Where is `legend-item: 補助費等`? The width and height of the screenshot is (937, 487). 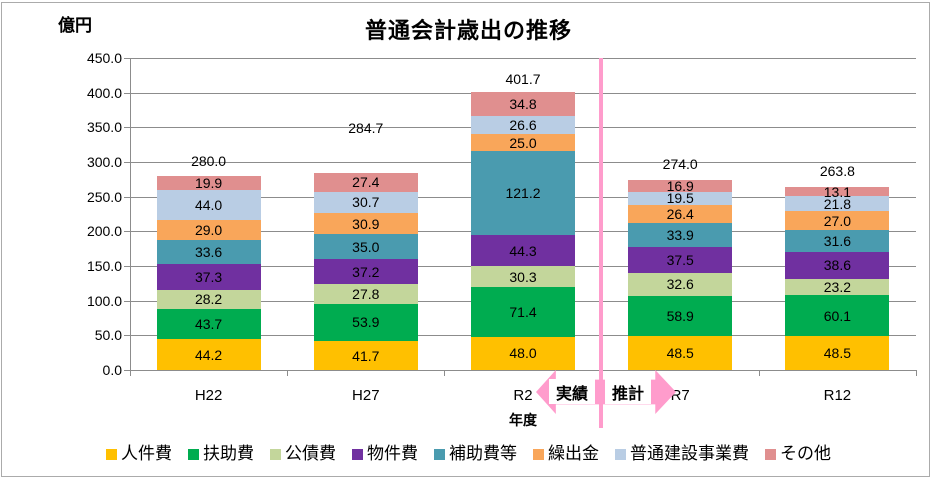
legend-item: 補助費等 is located at coordinates (475, 454).